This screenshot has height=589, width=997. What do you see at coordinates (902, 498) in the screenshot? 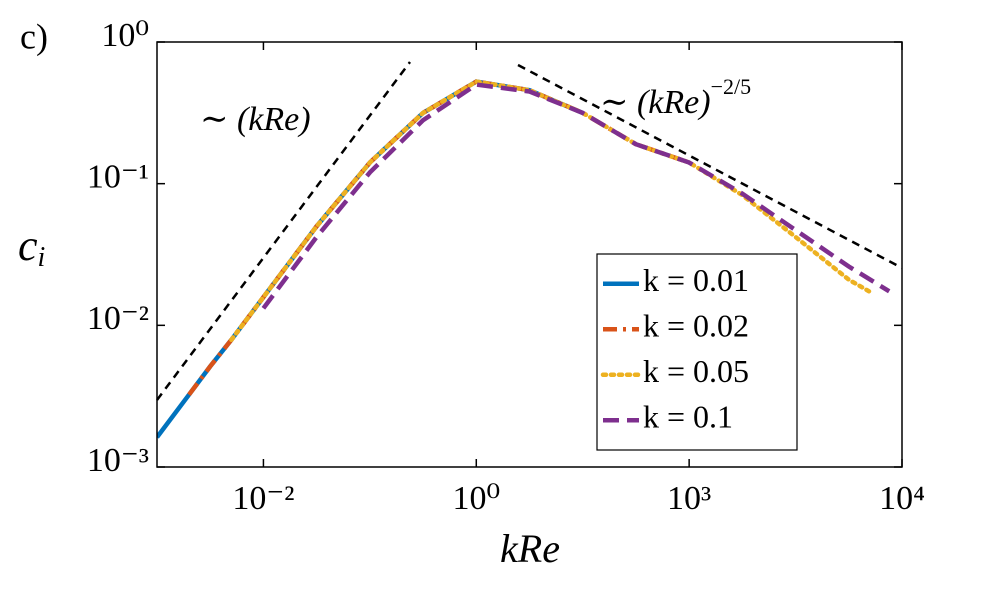
I see `x-tick-label: 10⁴` at bounding box center [902, 498].